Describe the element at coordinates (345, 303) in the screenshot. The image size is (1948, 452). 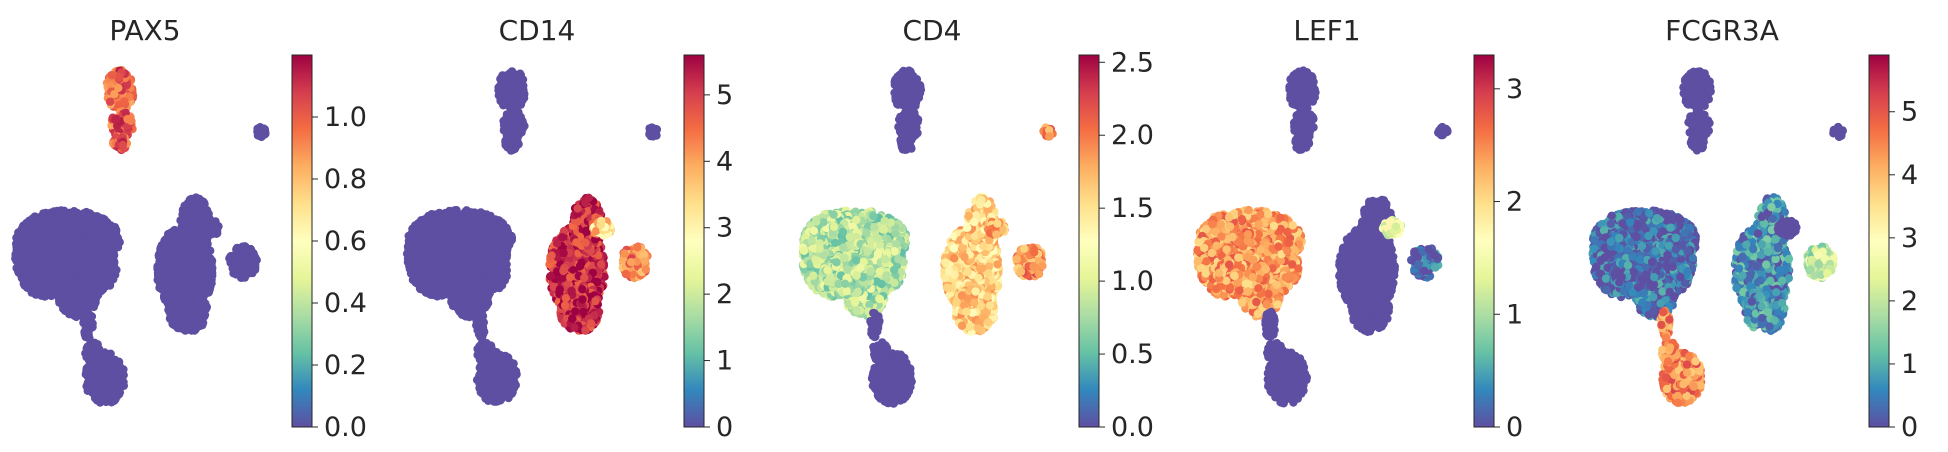
I see `colorbar-tick-label: 0.4` at that location.